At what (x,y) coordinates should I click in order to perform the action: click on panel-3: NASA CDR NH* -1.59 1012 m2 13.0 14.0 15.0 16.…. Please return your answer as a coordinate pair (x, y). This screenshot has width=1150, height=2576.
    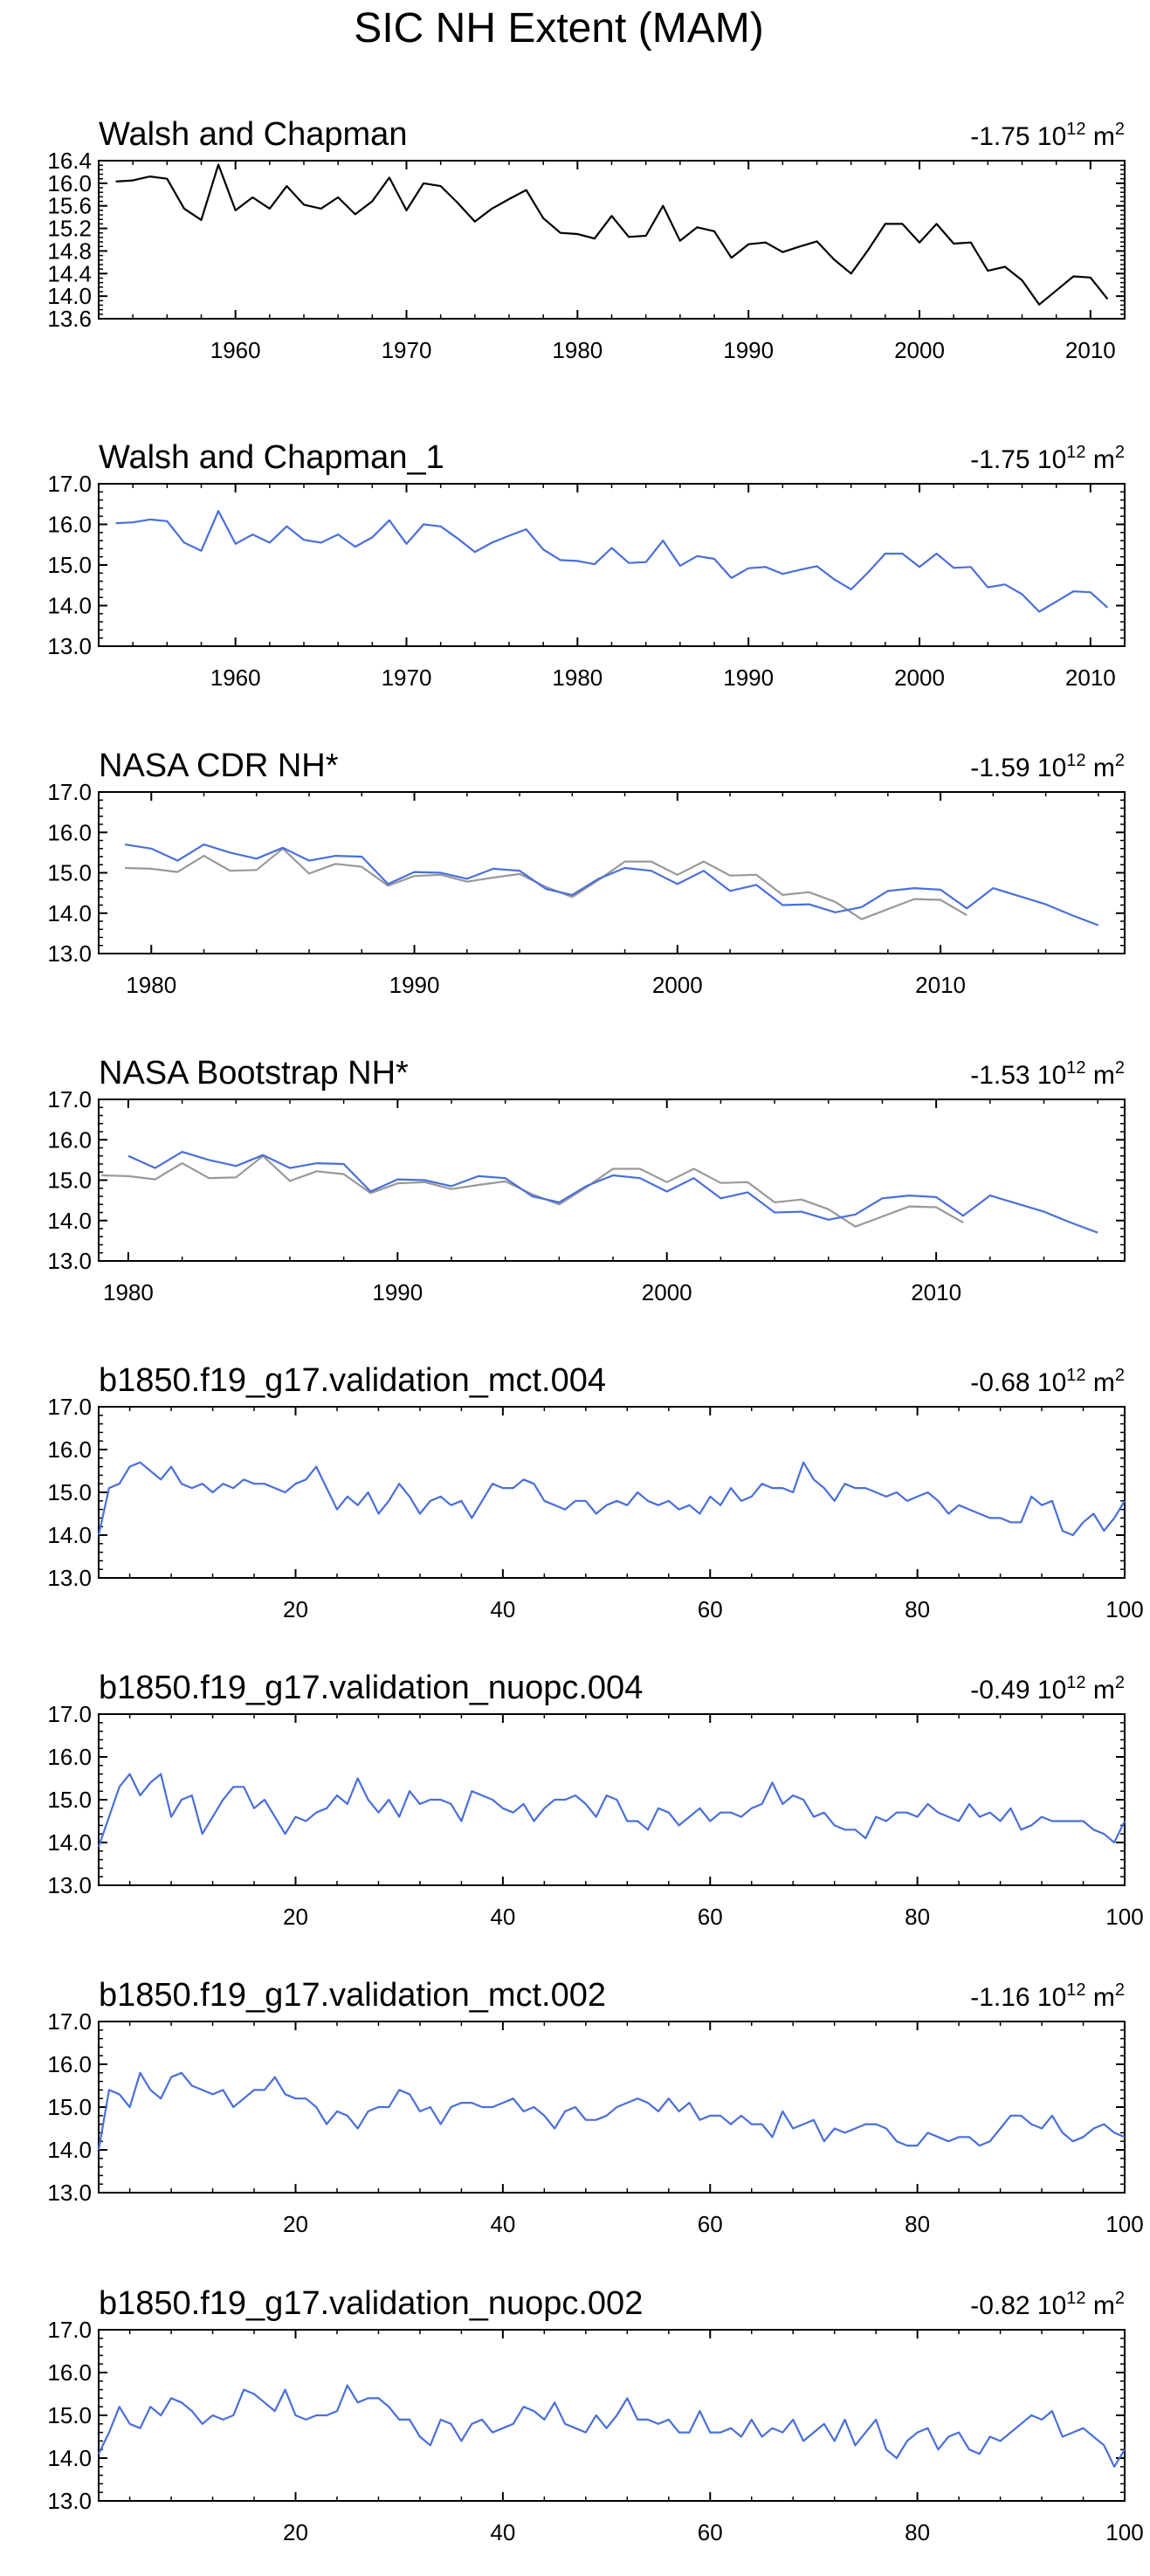
    Looking at the image, I should click on (586, 872).